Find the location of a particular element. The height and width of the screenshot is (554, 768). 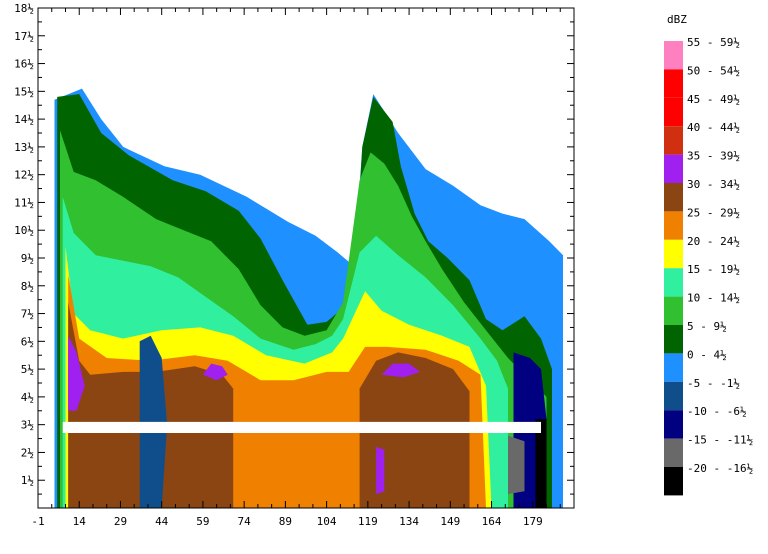

y-tick-label: 6½ is located at coordinates (27, 341).